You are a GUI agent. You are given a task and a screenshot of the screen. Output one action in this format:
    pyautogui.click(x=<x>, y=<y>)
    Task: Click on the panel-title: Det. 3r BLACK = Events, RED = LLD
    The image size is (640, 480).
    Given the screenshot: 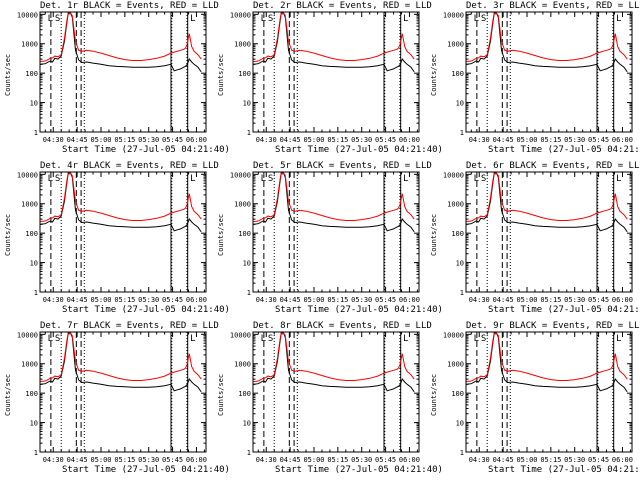 What is the action you would take?
    pyautogui.click(x=553, y=6)
    